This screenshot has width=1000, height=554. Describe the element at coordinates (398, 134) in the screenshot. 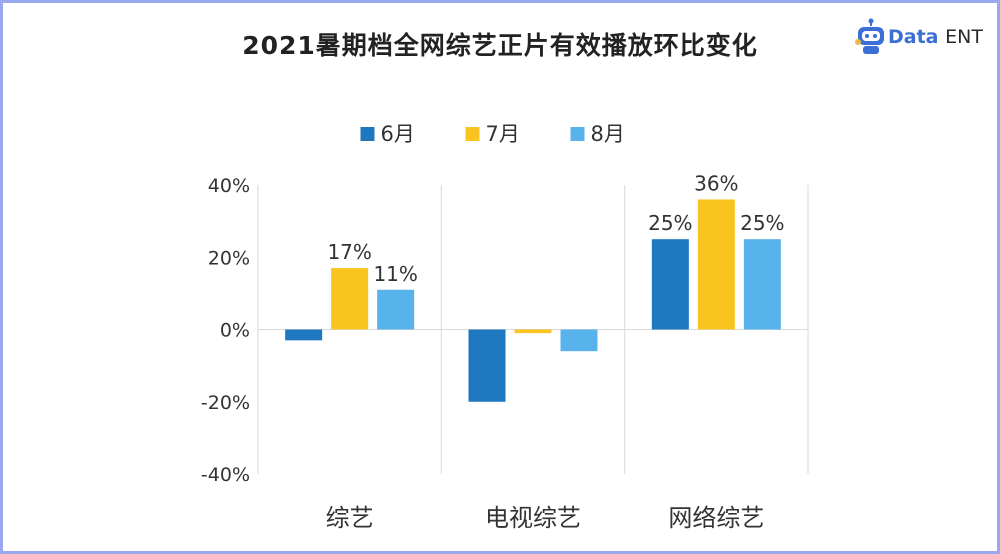

I see `legend-label: 6月` at that location.